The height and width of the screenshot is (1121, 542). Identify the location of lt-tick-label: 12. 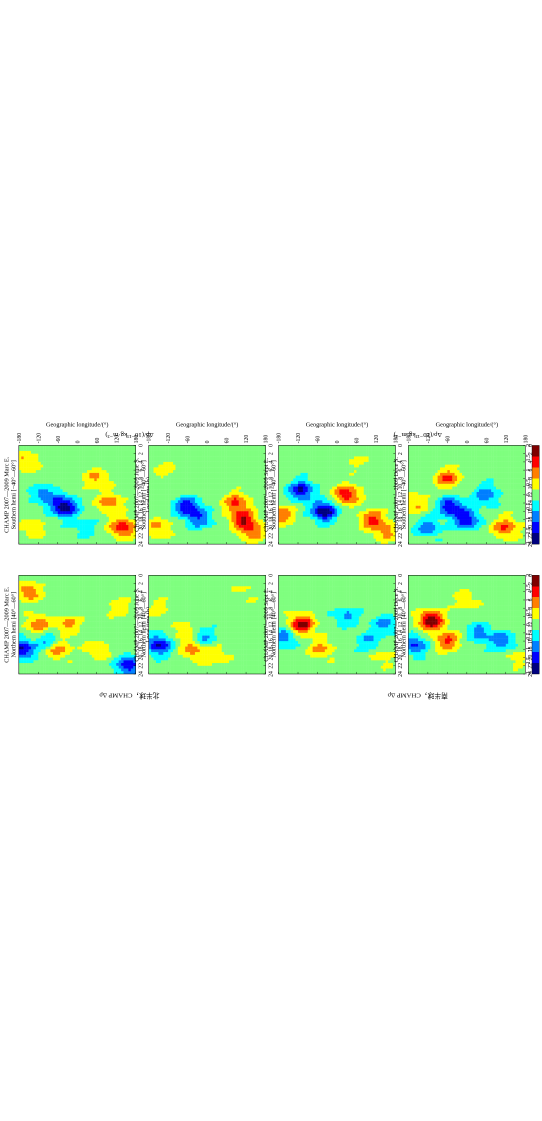
(141, 625).